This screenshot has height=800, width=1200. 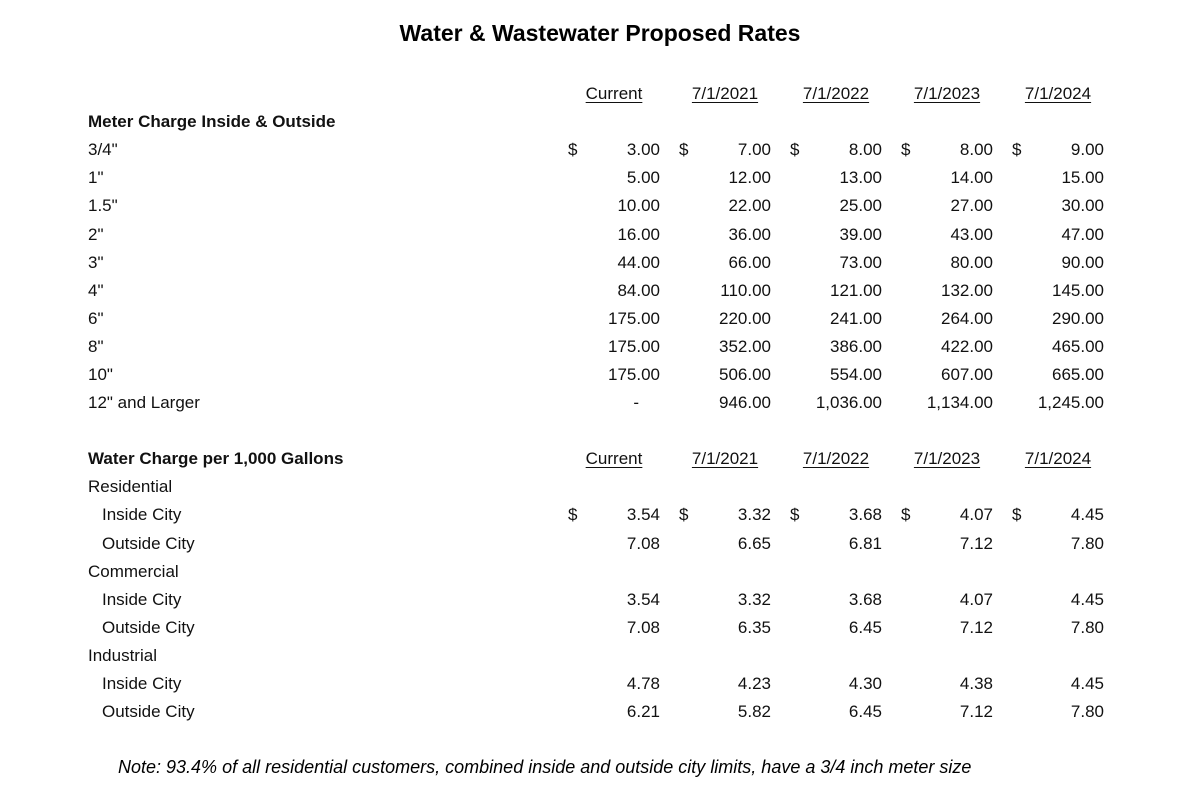 I want to click on row-label: 2", so click(x=96, y=234).